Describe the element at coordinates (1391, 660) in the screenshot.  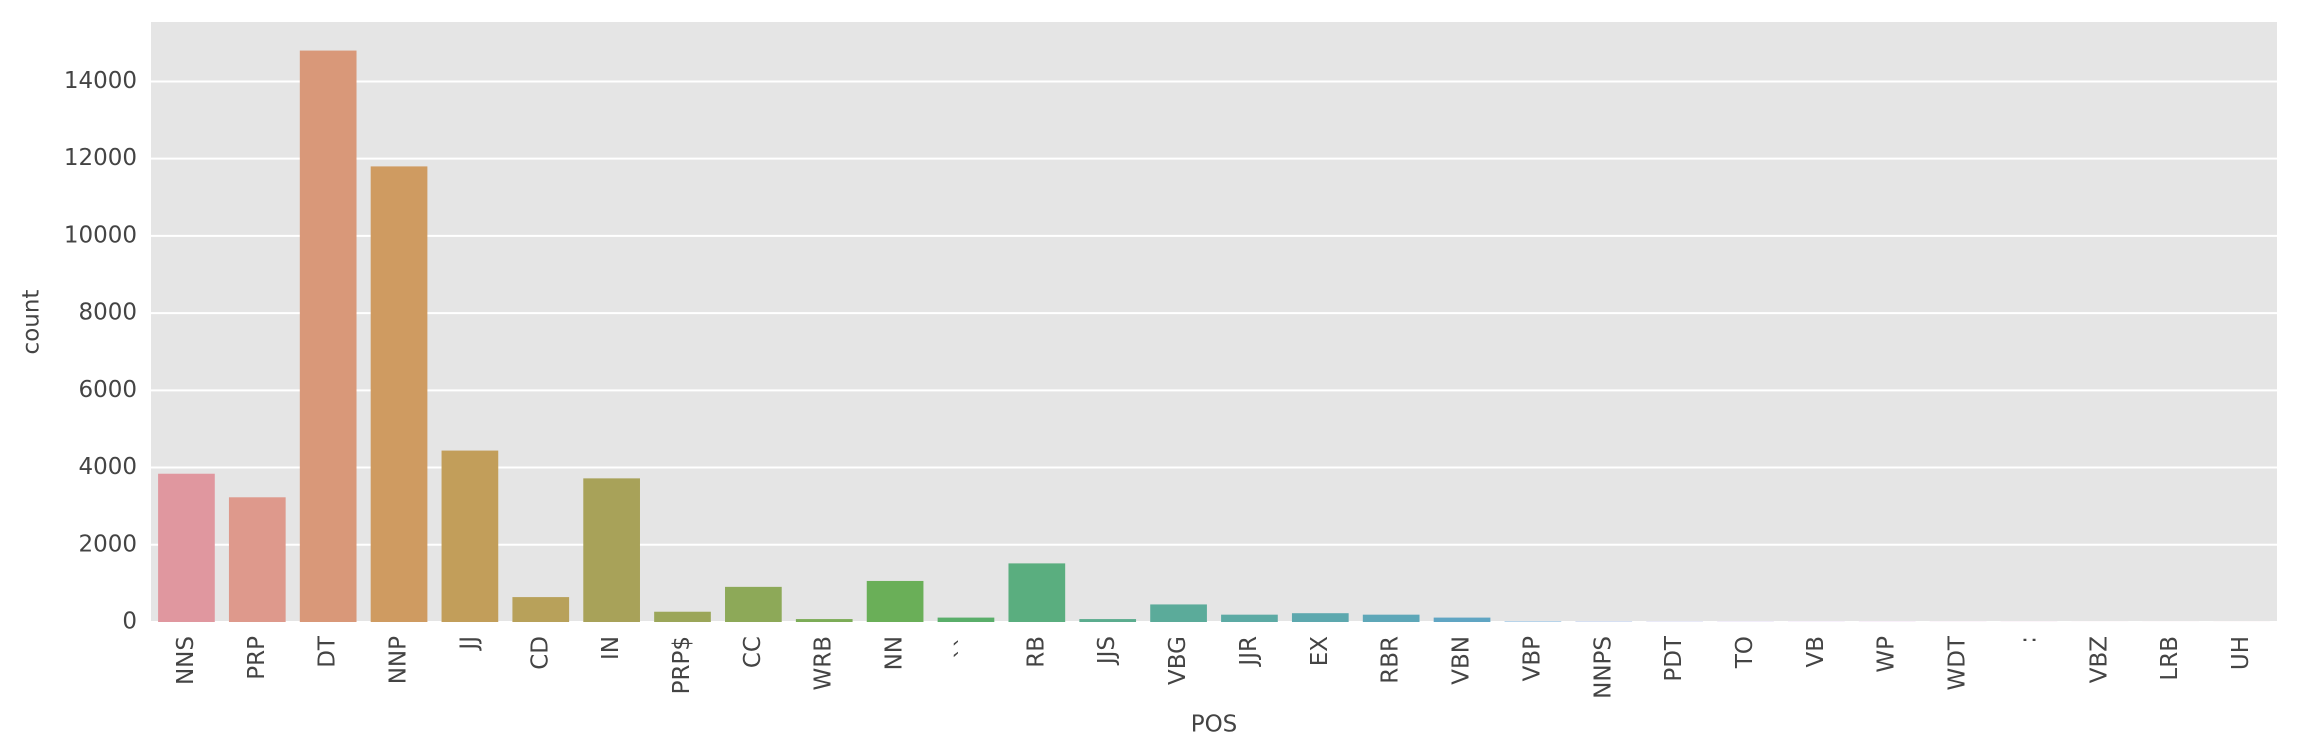
I see `x-tick-label: RBR` at that location.